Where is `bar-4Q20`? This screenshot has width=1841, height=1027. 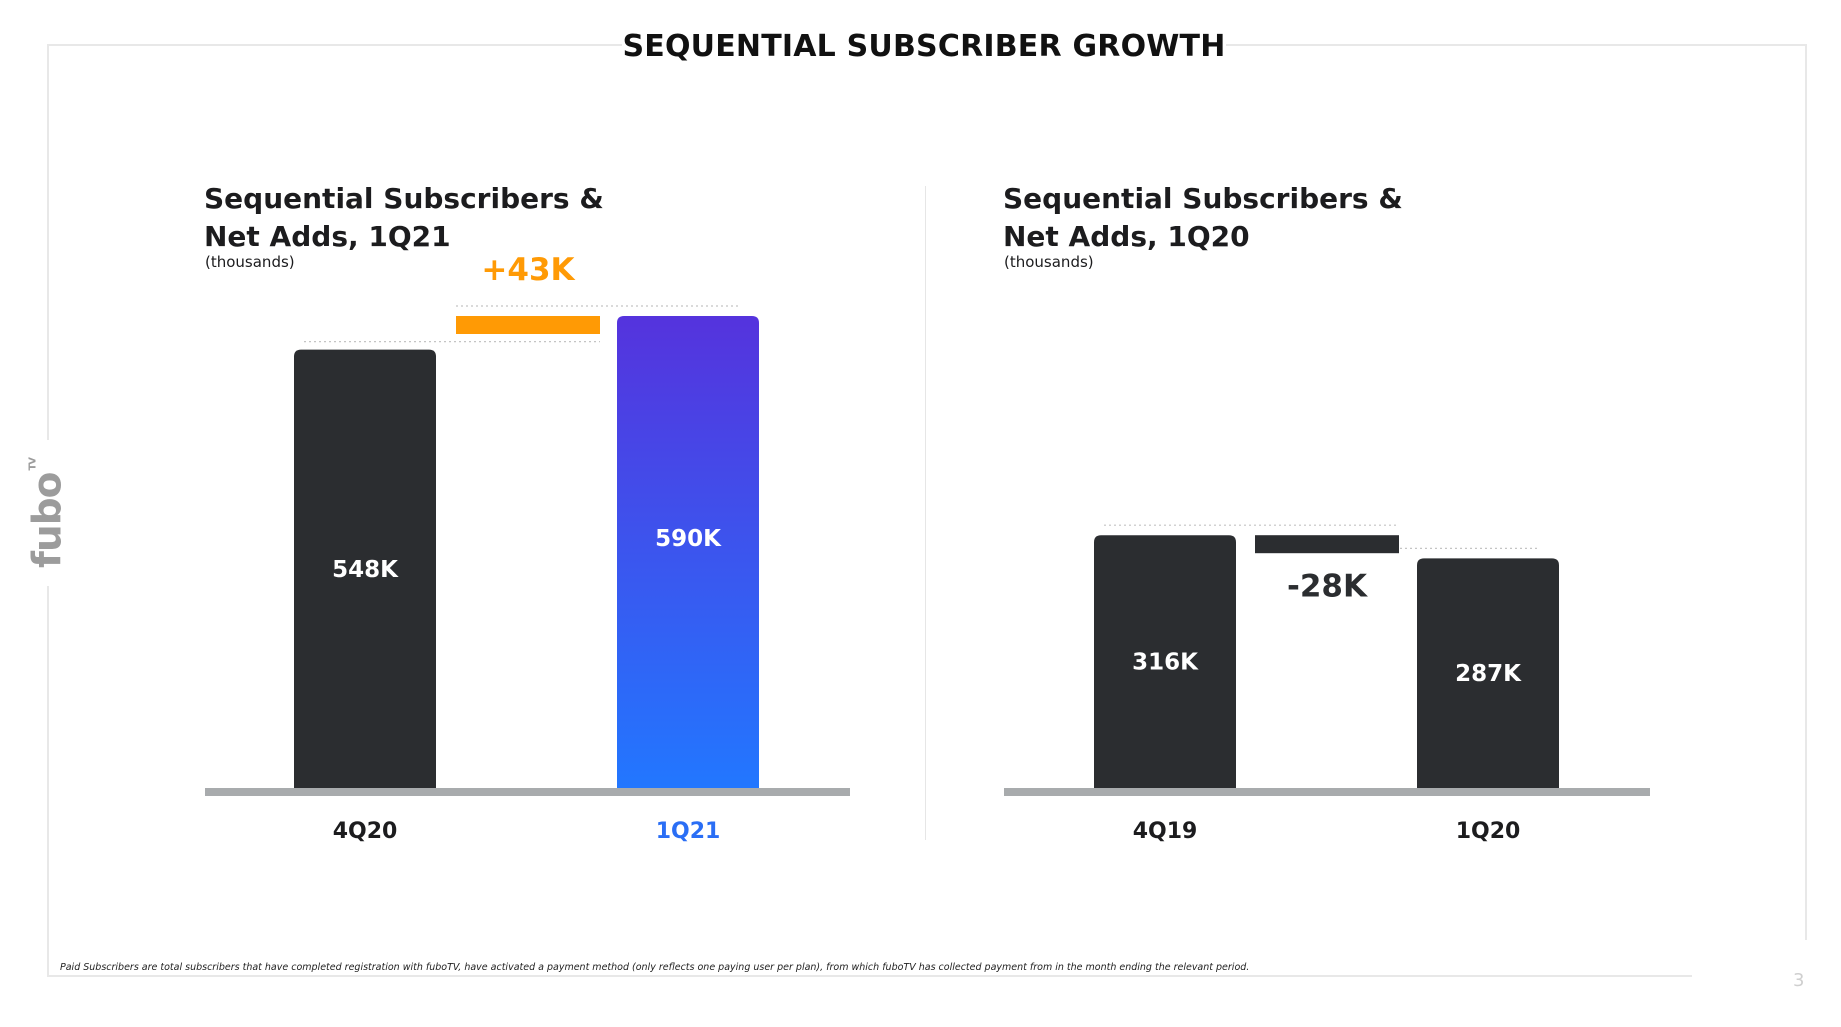 bar-4Q20 is located at coordinates (365, 568).